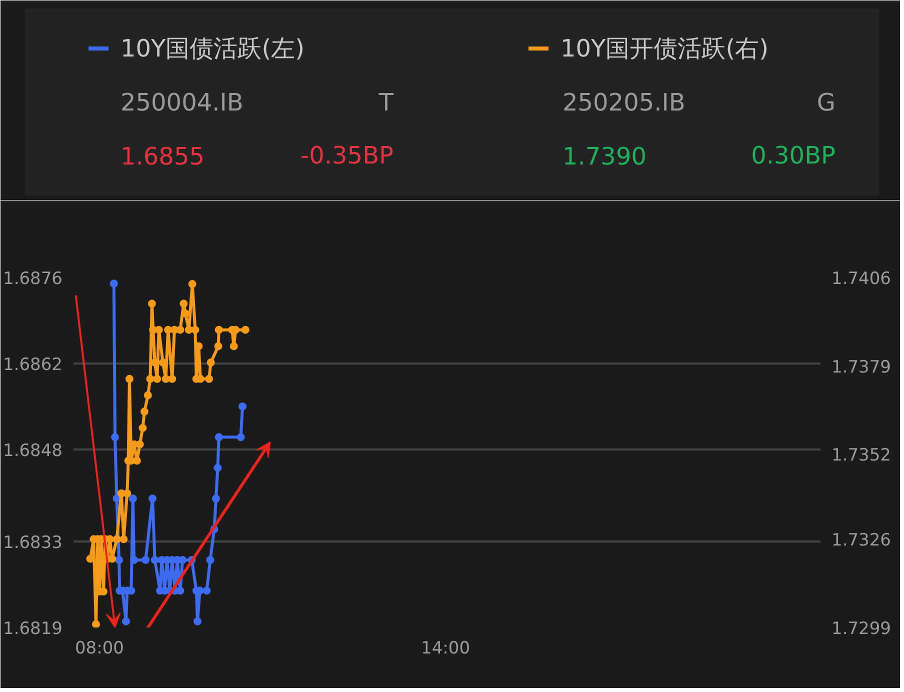 The height and width of the screenshot is (692, 904). I want to click on y-tick-label: 1.6848, so click(32, 450).